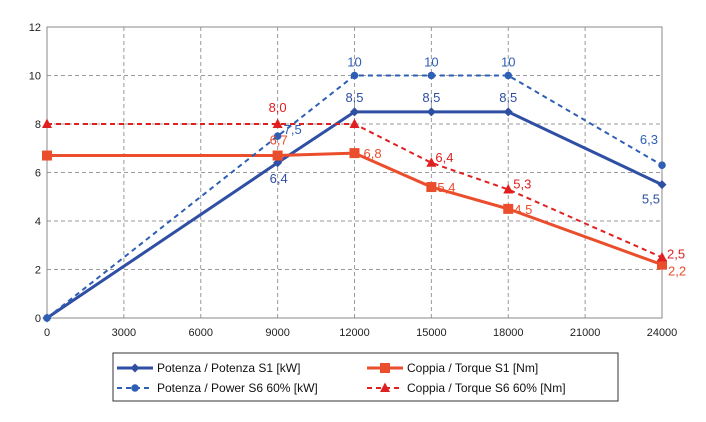 The height and width of the screenshot is (422, 706). I want to click on data-label-torque-s6: 8,0, so click(278, 107).